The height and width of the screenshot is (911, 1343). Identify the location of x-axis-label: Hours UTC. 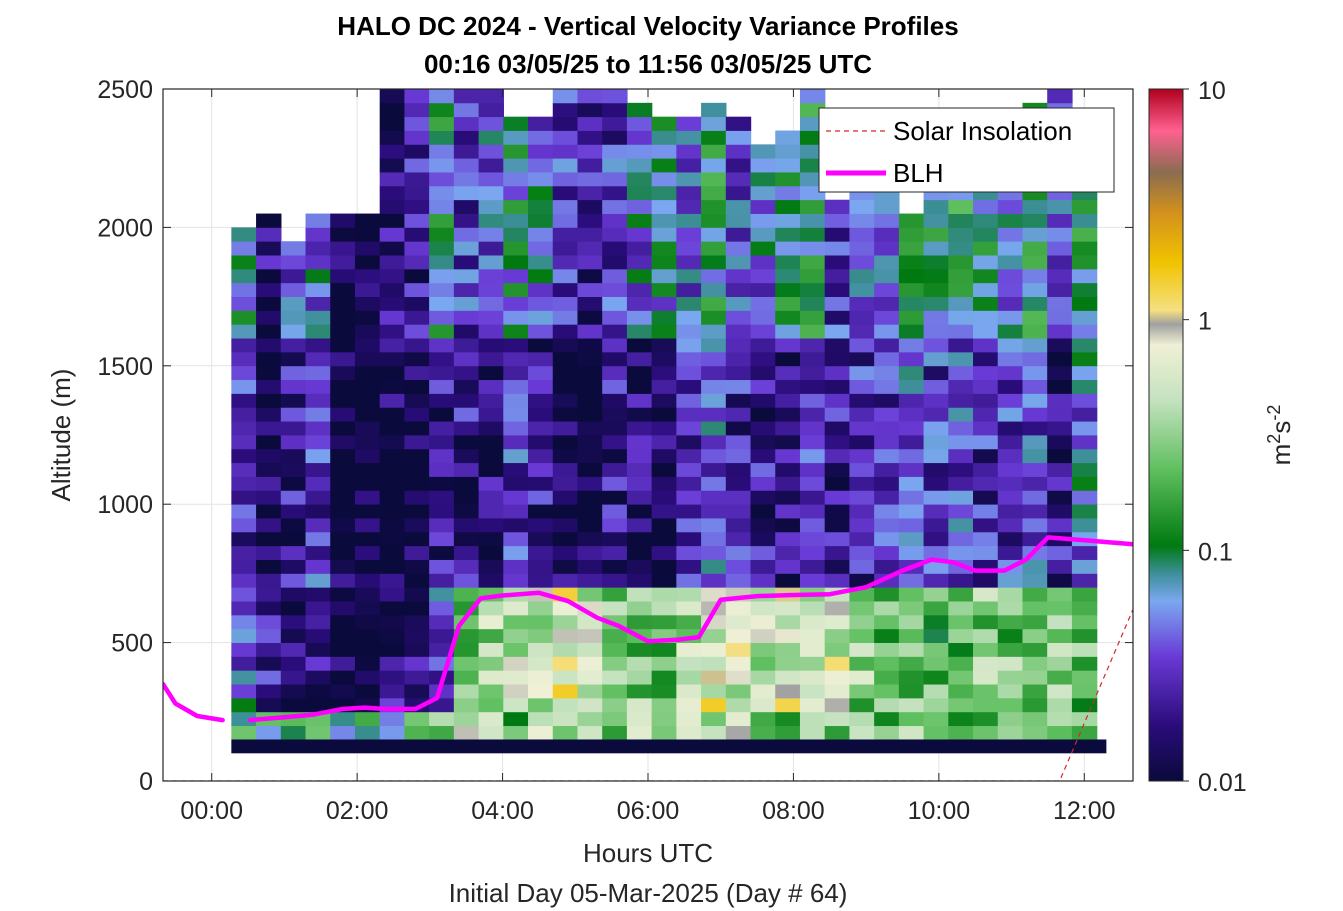
(648, 853).